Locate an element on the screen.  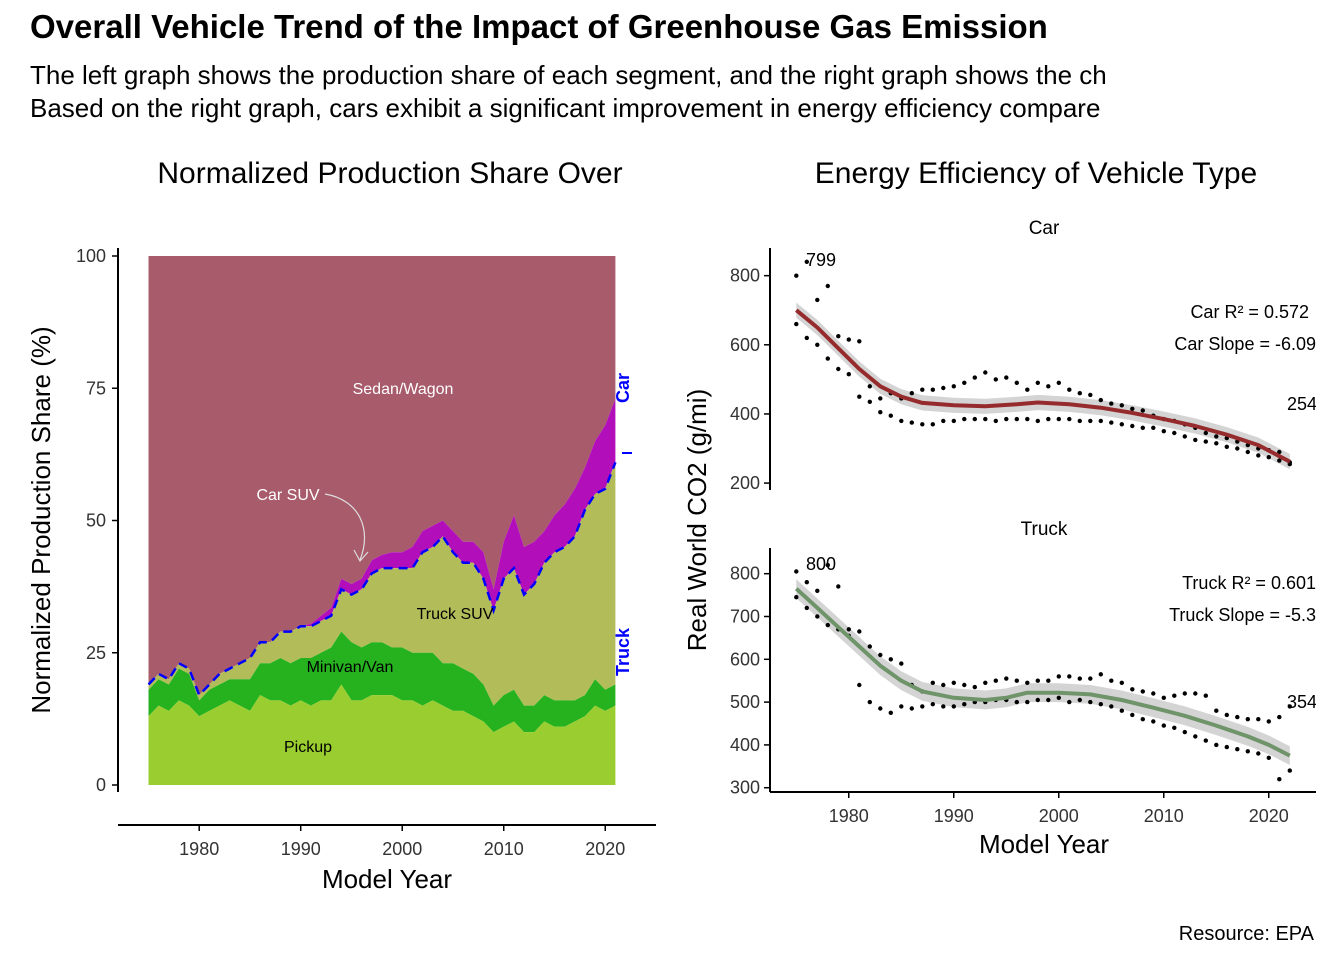
source-note: Resource: EPA is located at coordinates (1246, 934).